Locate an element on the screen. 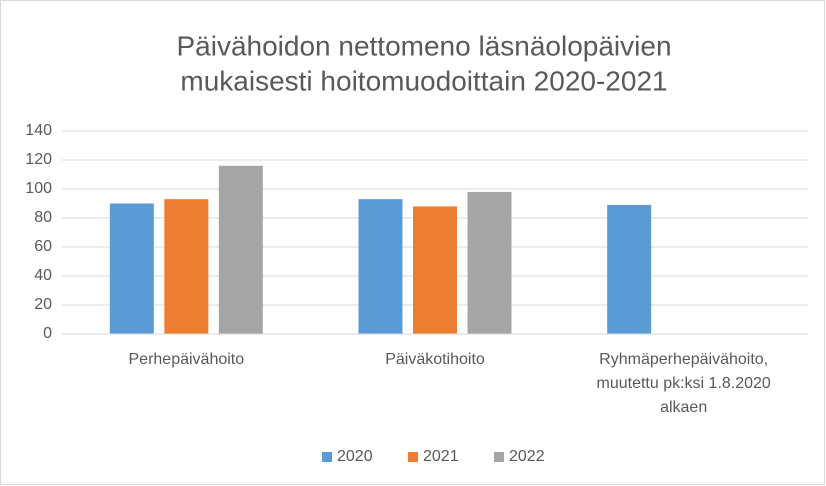  legend-label: 2022 is located at coordinates (527, 456).